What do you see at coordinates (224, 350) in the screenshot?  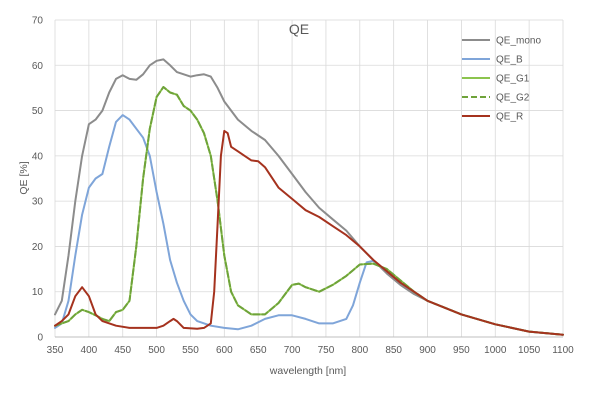 I see `x-tick-label: 600` at bounding box center [224, 350].